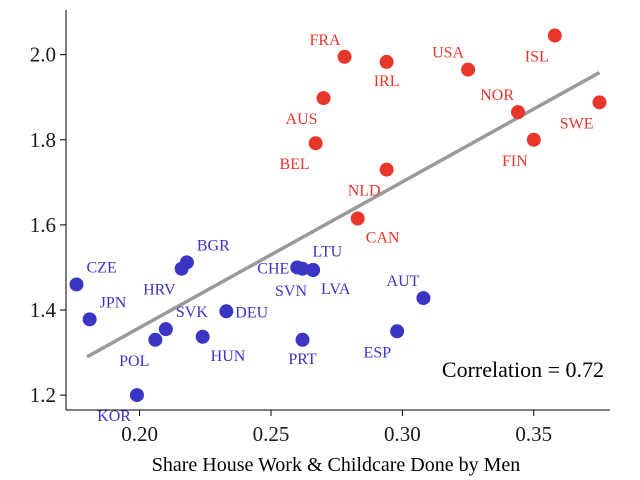  I want to click on point-label-lva: LVA, so click(336, 289).